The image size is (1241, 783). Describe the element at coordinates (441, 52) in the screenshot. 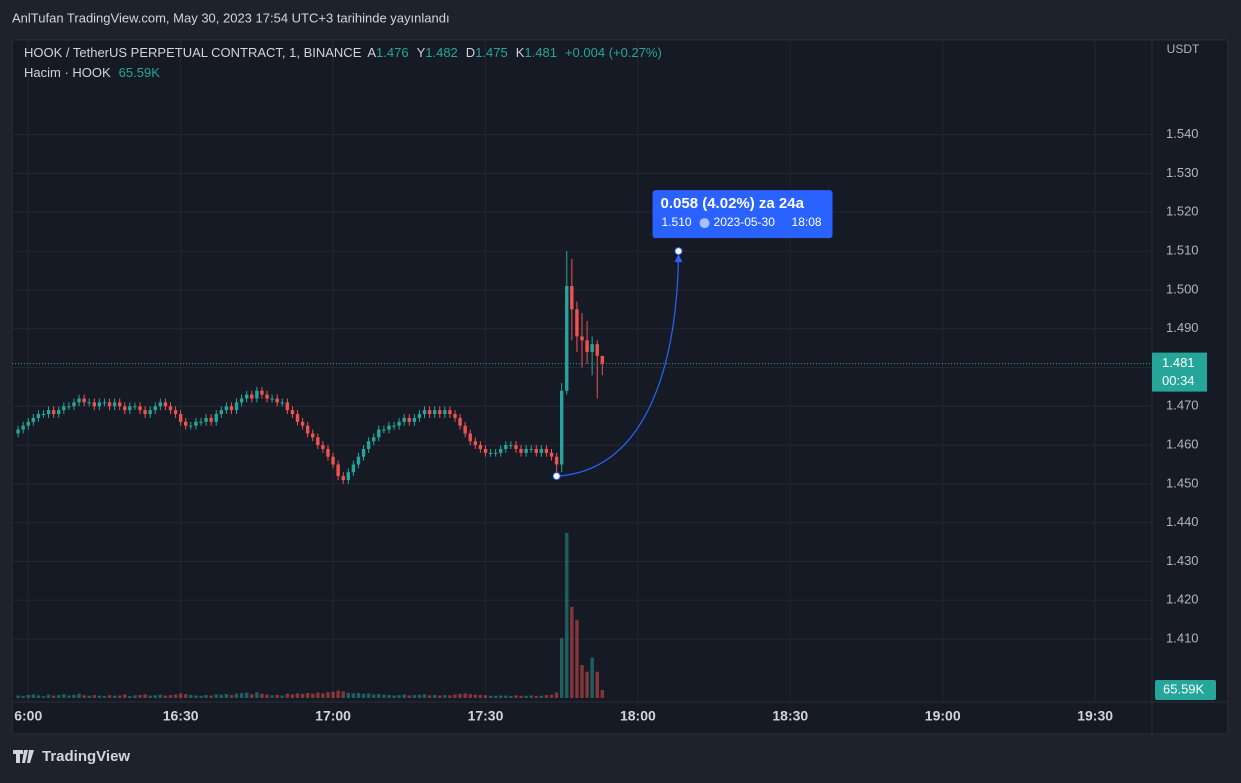

I see `ohlc-value: 1.482` at that location.